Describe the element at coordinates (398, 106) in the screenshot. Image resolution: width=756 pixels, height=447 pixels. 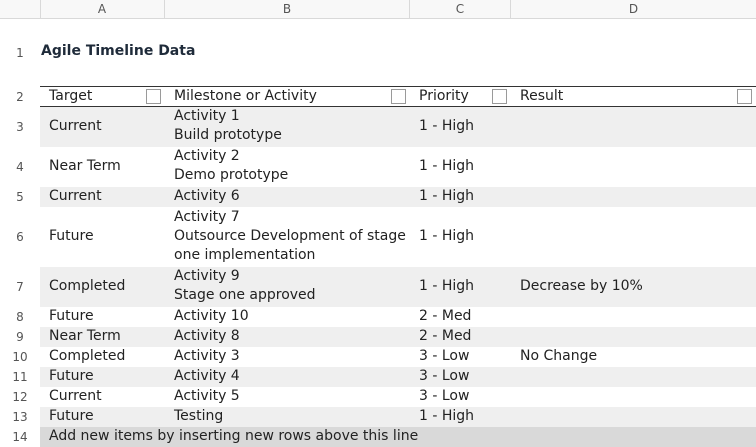
I see `header-bottom-border` at that location.